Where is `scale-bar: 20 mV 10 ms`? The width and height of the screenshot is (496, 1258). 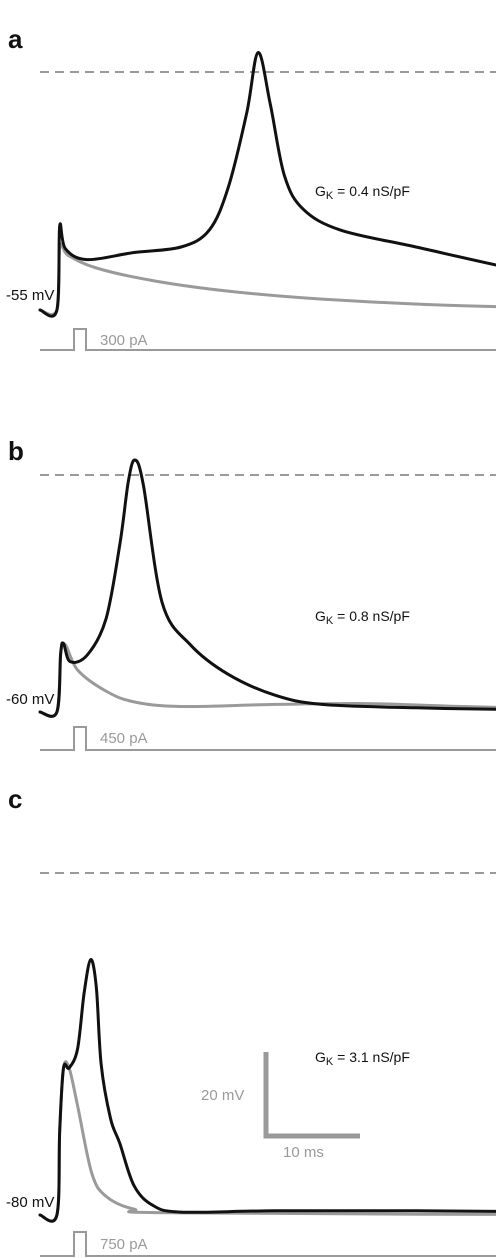 scale-bar: 20 mV 10 ms is located at coordinates (280, 1106).